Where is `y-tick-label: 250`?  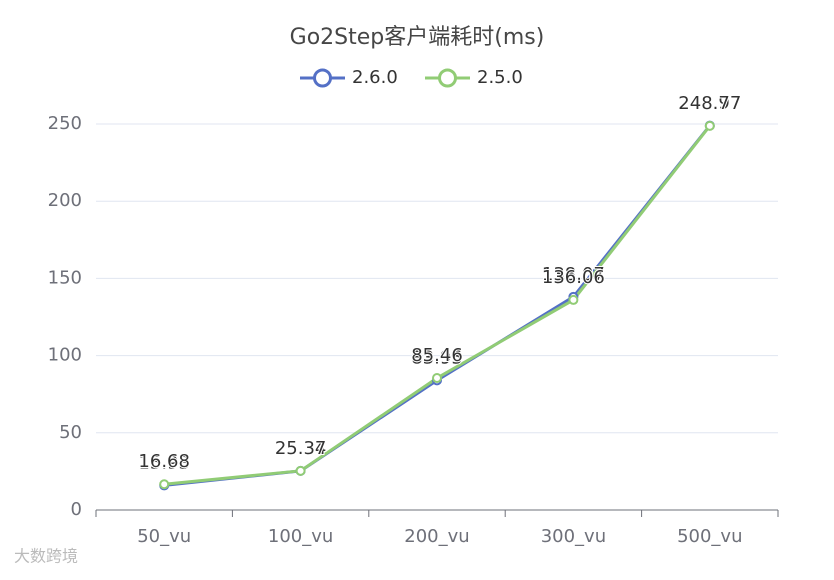
y-tick-label: 250 is located at coordinates (65, 123).